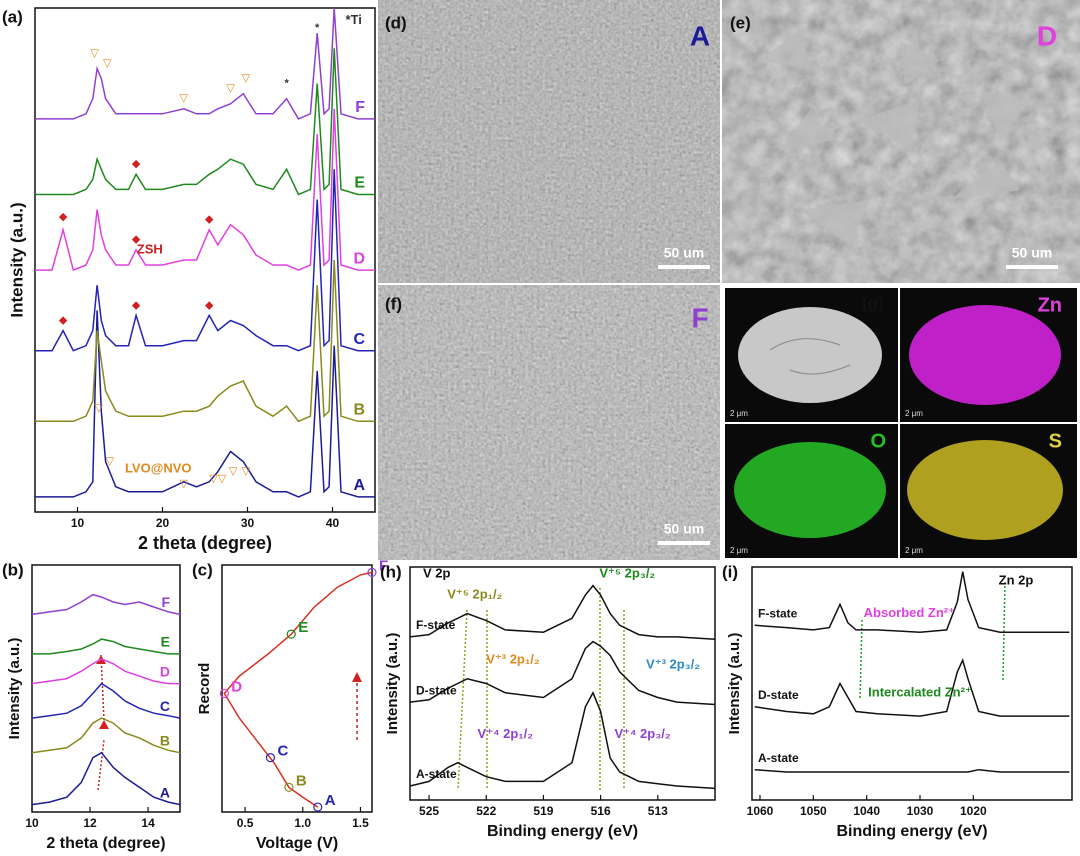 Image resolution: width=1080 pixels, height=856 pixels. Describe the element at coordinates (165, 706) in the screenshot. I see `series-label: C` at that location.